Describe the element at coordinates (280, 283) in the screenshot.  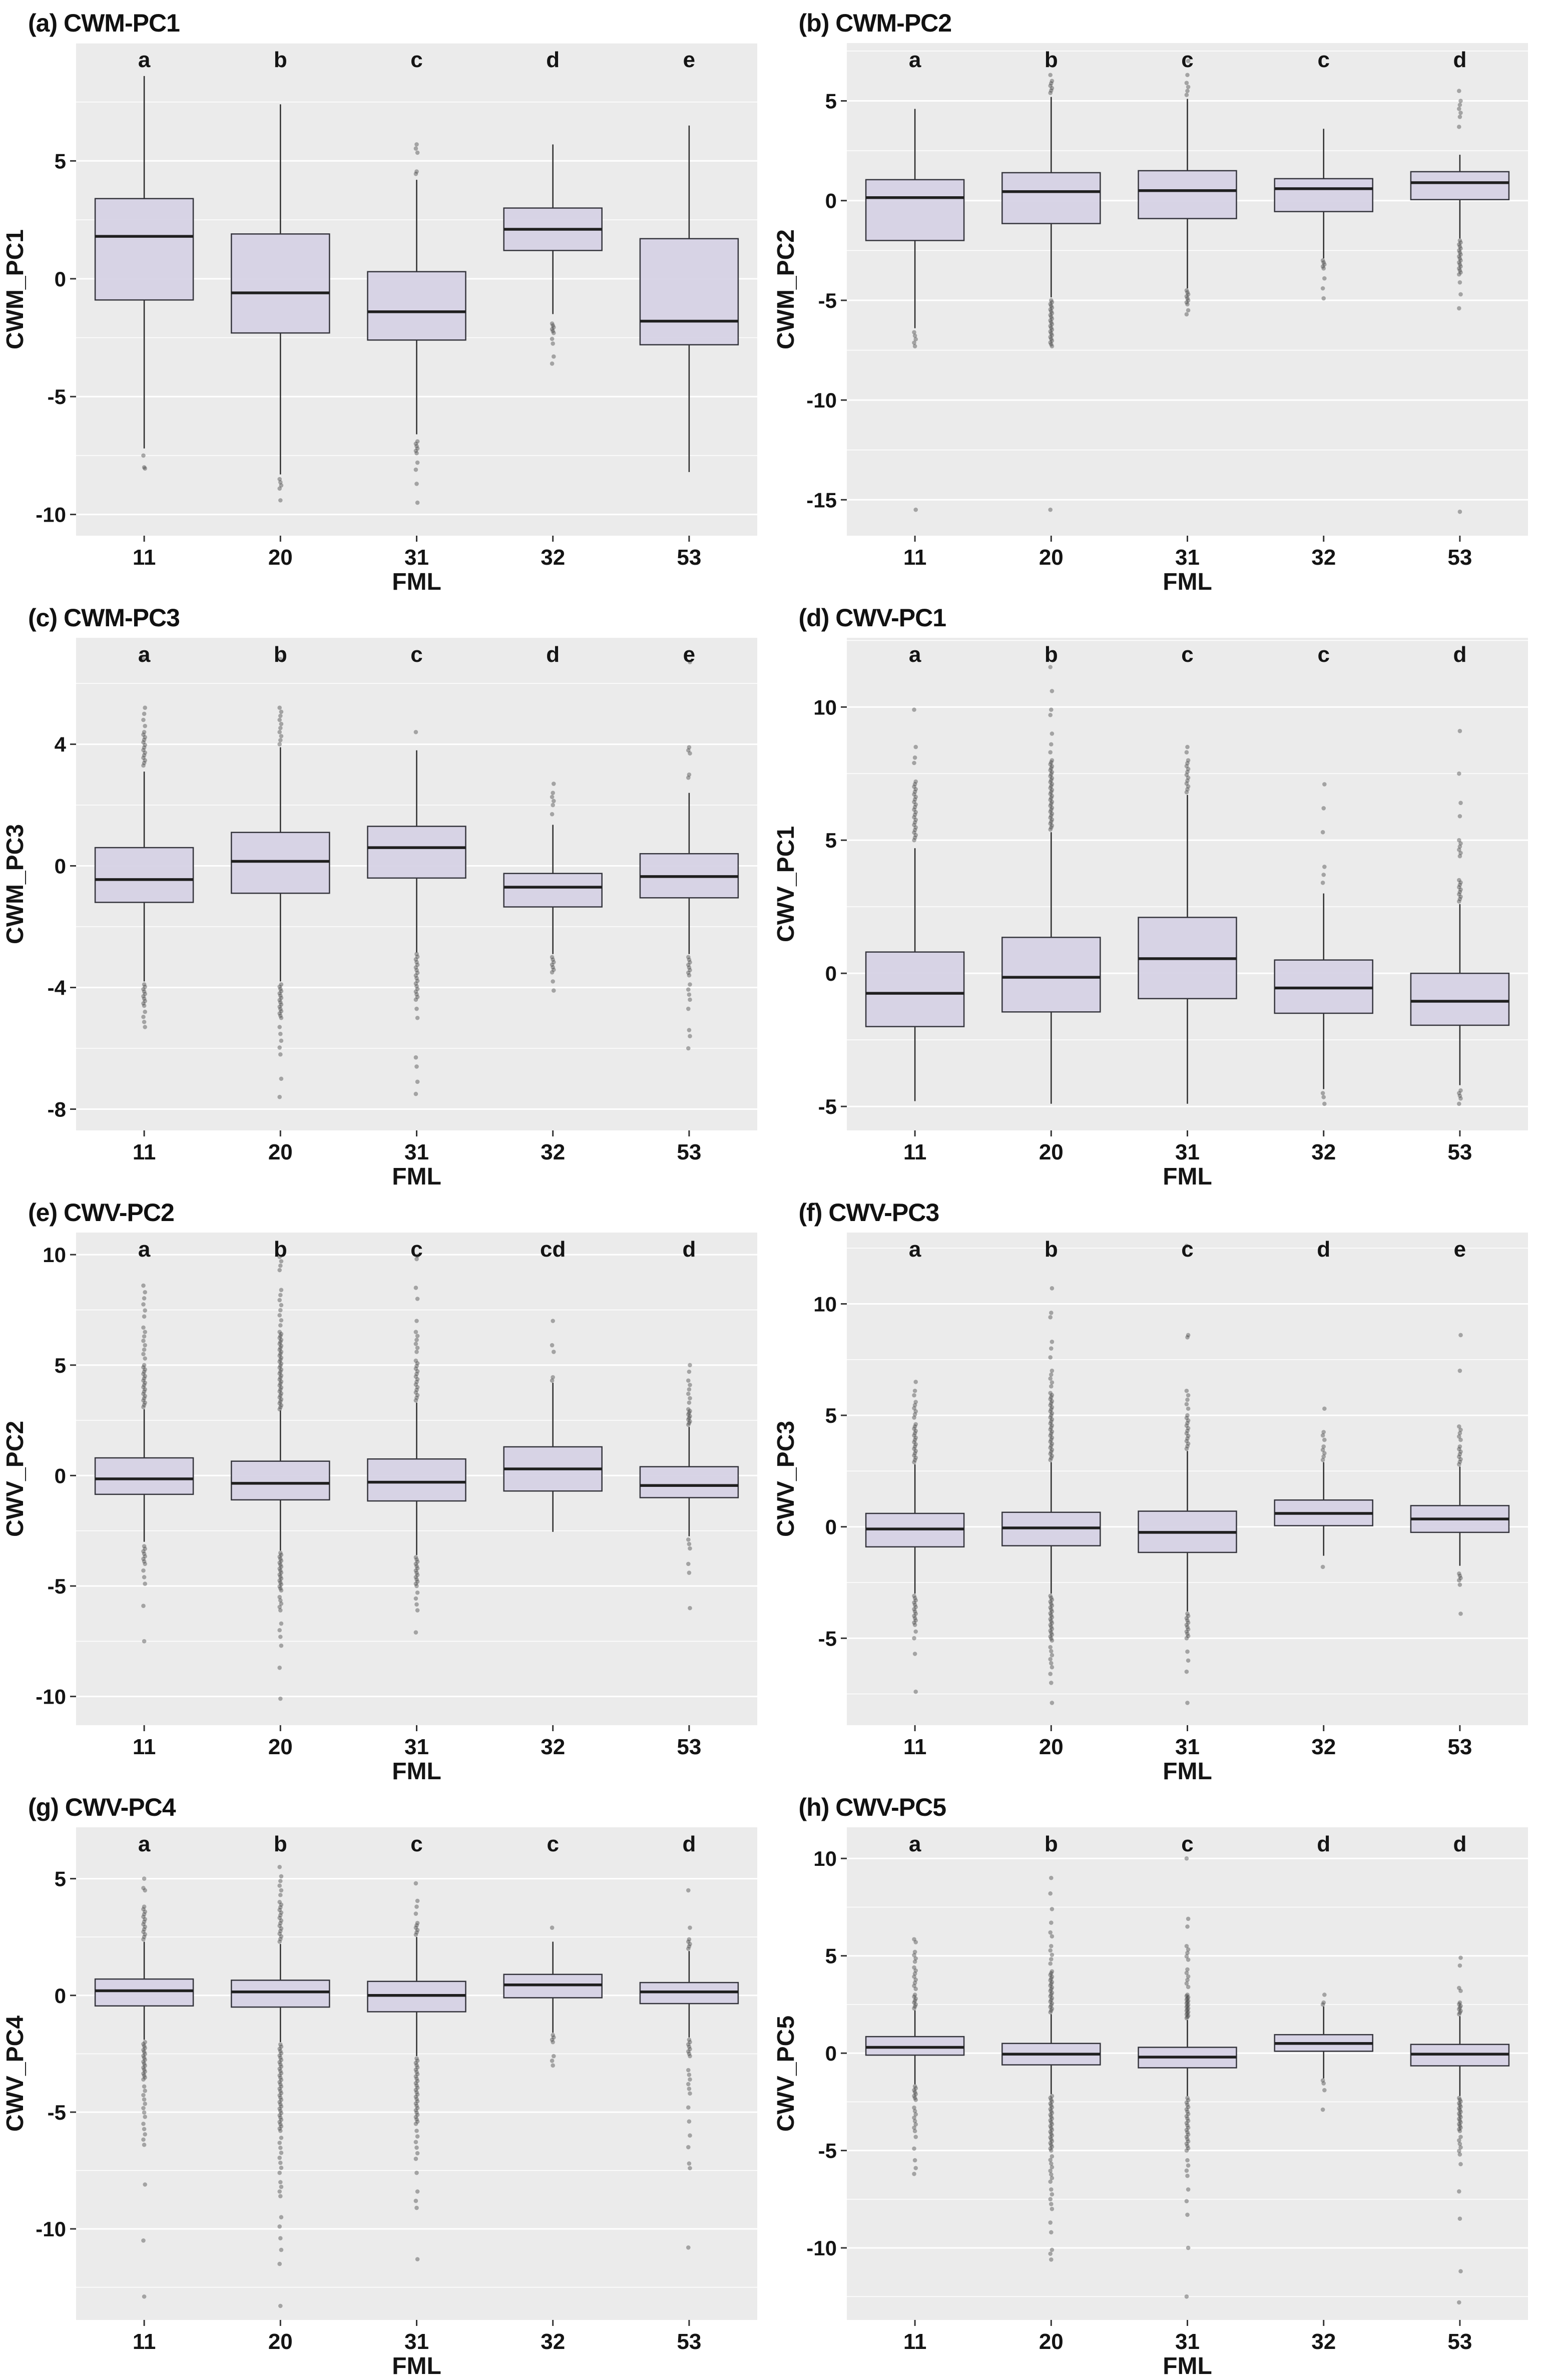
I see `iqr-box` at that location.